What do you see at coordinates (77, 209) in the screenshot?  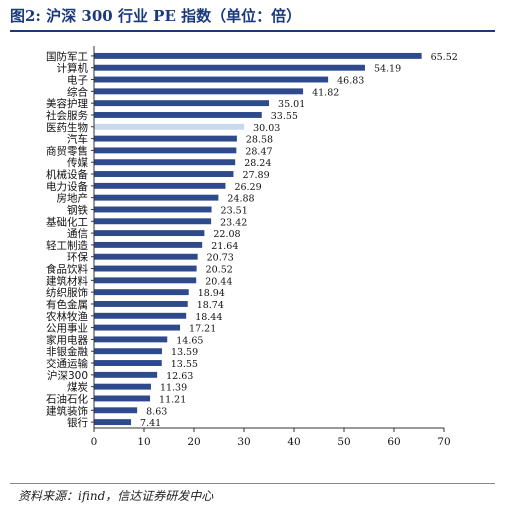 I see `category-label: 钢铁` at bounding box center [77, 209].